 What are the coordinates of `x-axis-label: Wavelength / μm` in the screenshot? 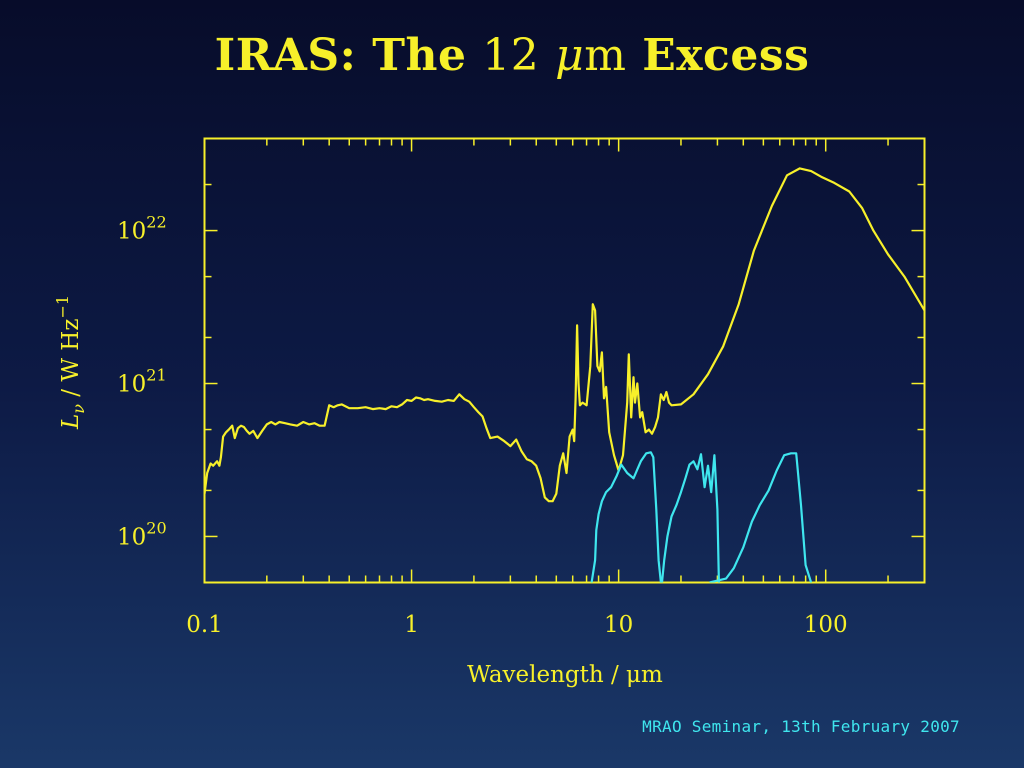 It's located at (565, 675).